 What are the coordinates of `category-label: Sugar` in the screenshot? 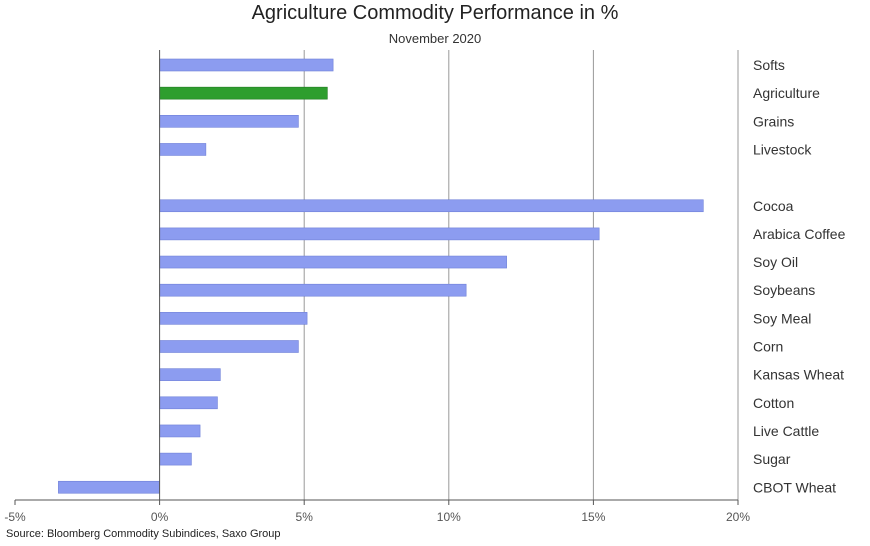 It's located at (772, 459).